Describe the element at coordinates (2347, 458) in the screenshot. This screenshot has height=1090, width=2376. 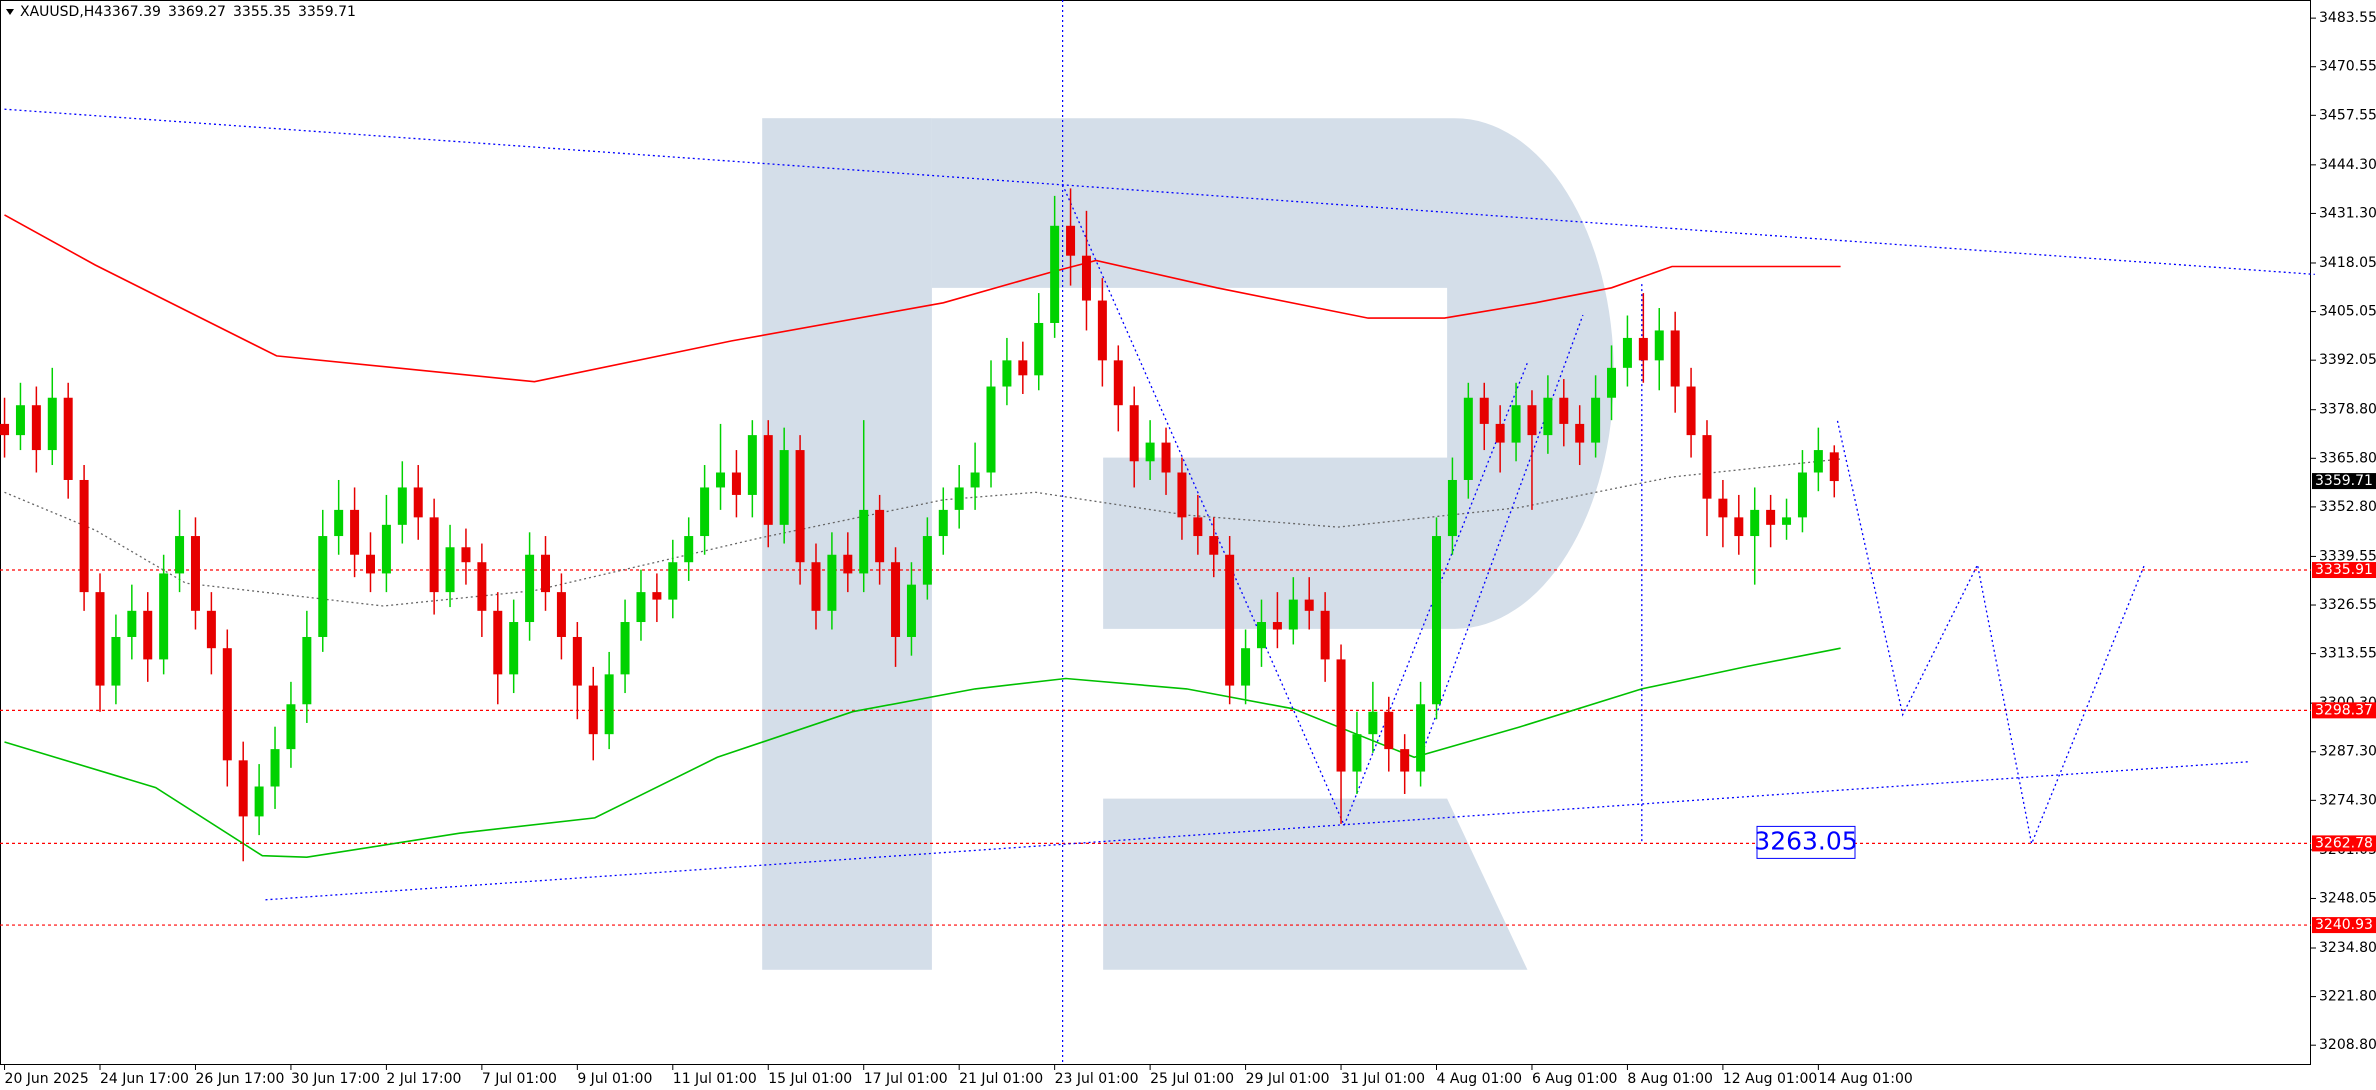
I see `y-tick-label: 3365.80` at that location.